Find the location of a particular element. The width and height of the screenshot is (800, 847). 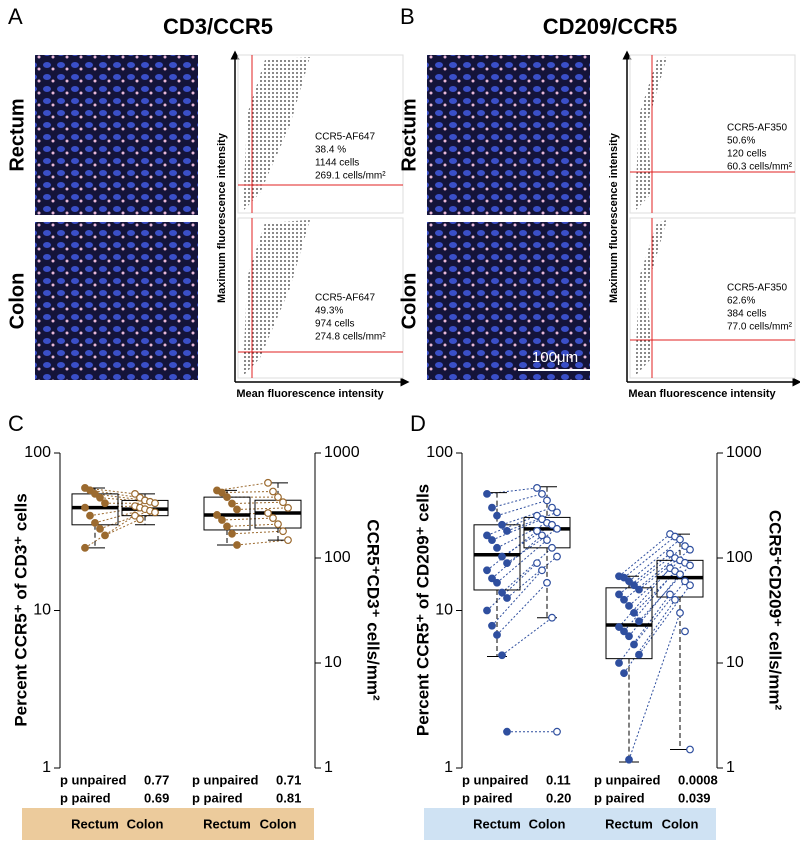

p-value: 0.11 is located at coordinates (558, 779).